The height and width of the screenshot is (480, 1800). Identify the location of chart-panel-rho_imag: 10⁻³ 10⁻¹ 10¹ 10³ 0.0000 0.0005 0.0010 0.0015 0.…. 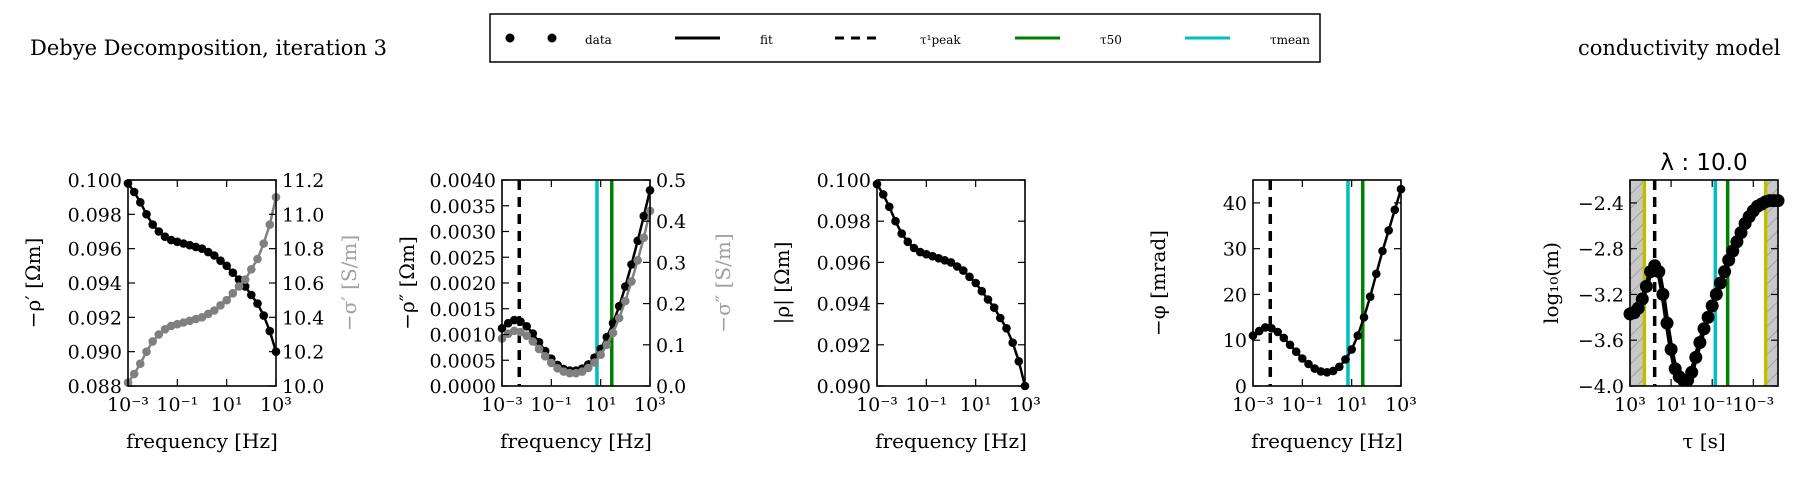
(565, 311).